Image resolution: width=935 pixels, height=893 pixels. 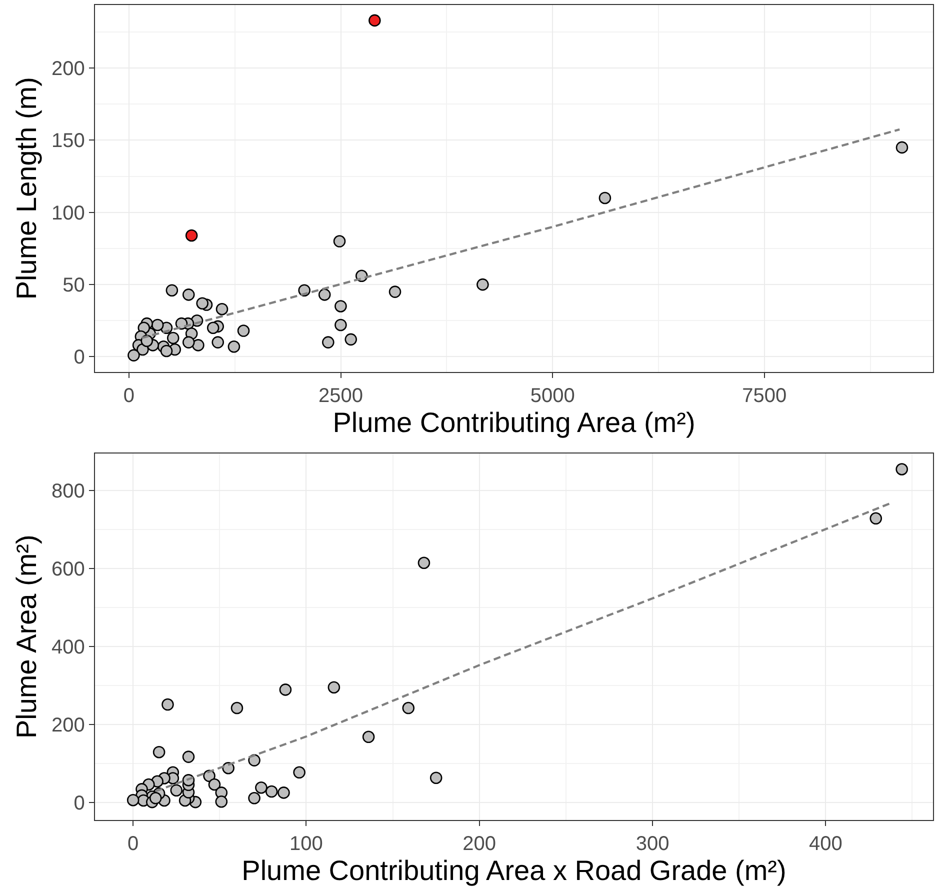 What do you see at coordinates (68, 491) in the screenshot?
I see `y-tick-label: 800` at bounding box center [68, 491].